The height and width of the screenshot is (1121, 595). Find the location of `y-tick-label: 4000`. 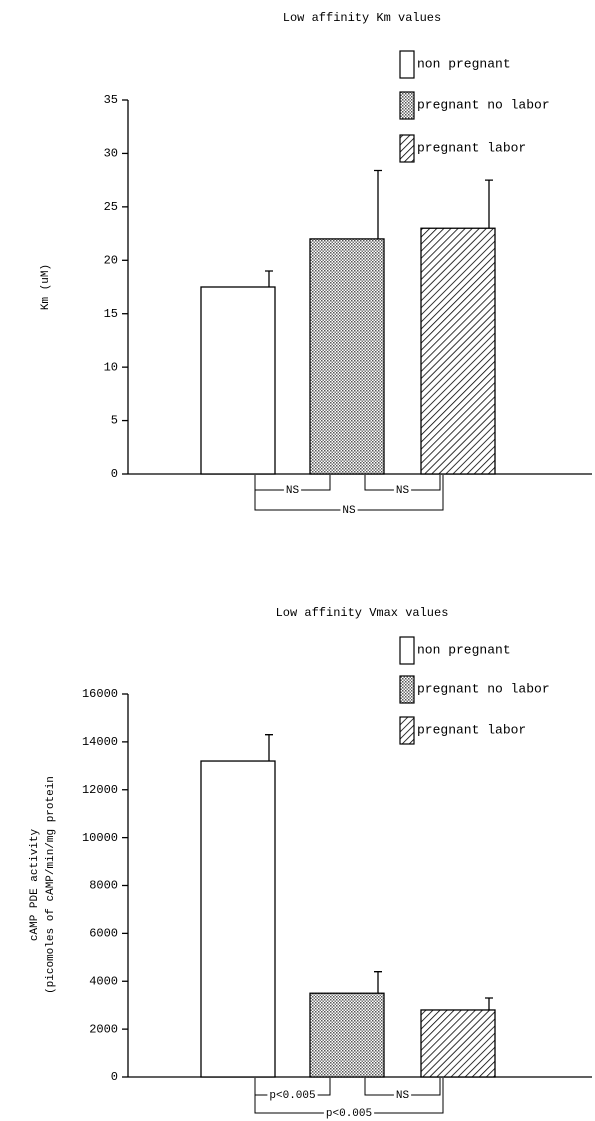

y-tick-label: 4000 is located at coordinates (103, 981).